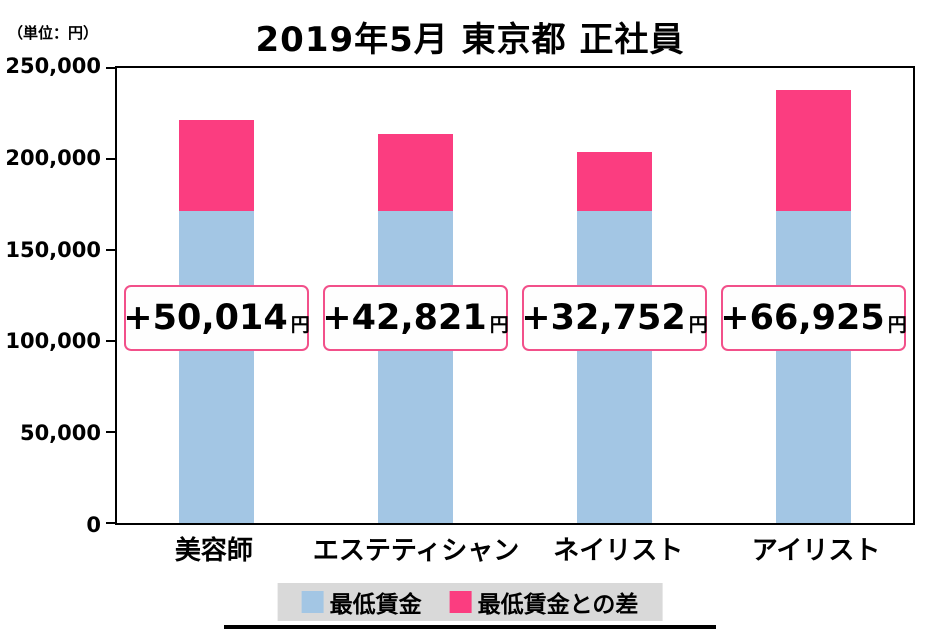 The width and height of the screenshot is (940, 629). I want to click on bar-value-label-box: +66,925 円, so click(813, 318).